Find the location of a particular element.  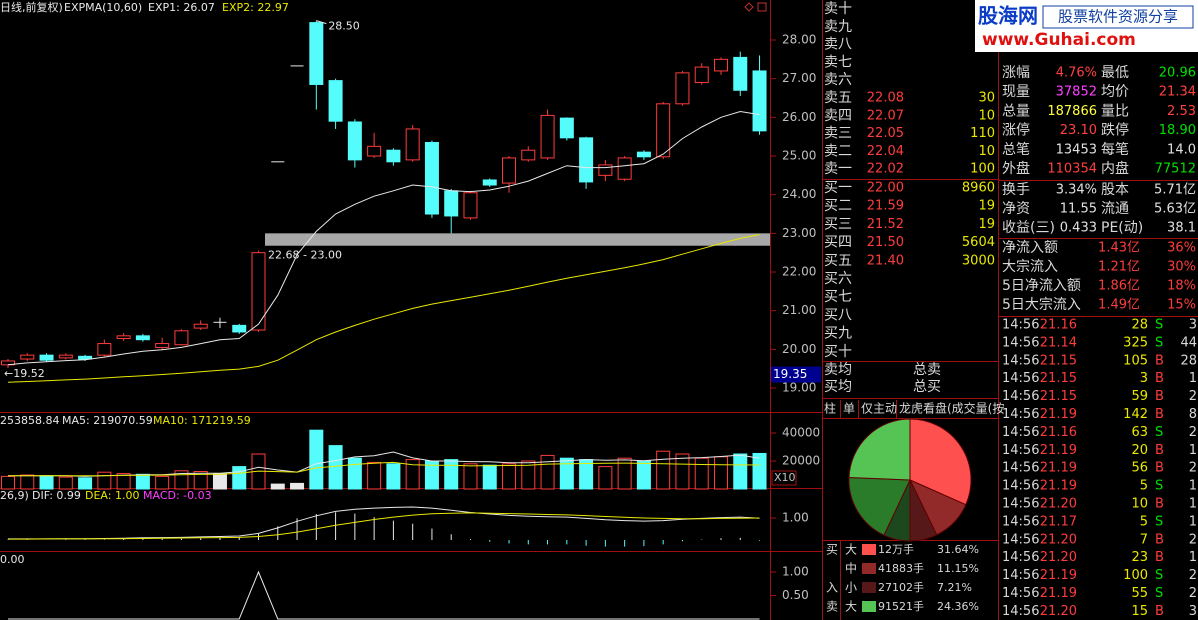

stat-label: PE(动) is located at coordinates (1122, 228).